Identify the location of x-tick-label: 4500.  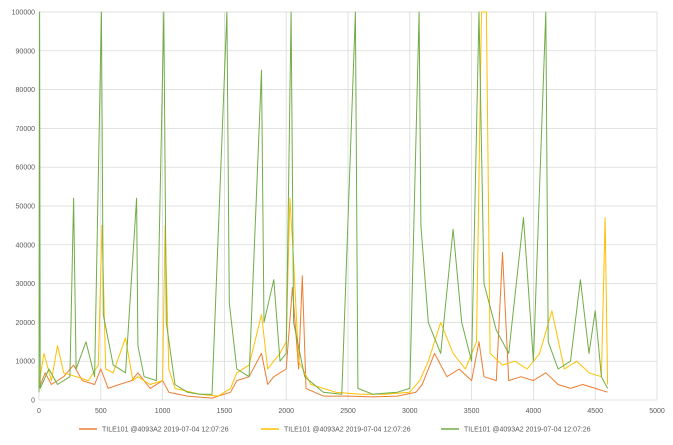
(595, 411).